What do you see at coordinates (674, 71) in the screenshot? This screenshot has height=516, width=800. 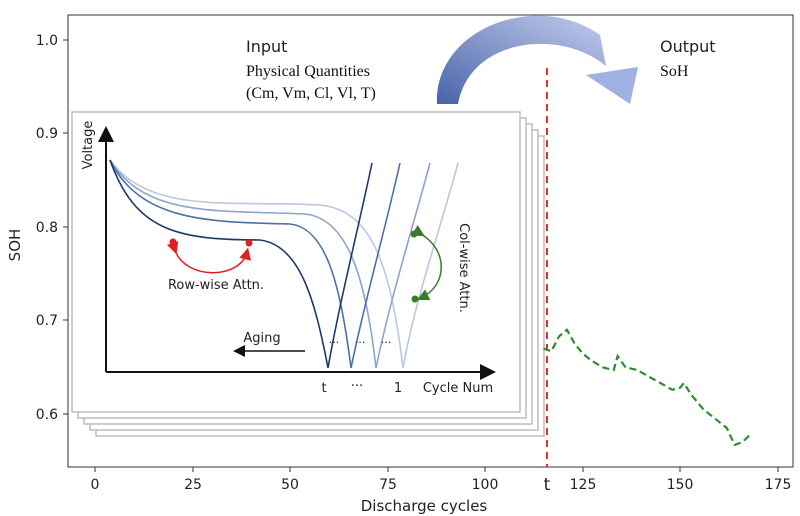 I see `output-line1: SoH` at bounding box center [674, 71].